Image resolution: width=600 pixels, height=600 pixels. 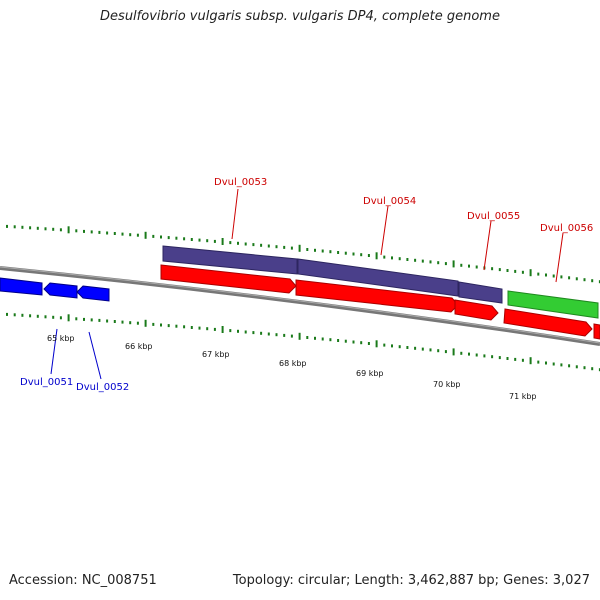 What do you see at coordinates (389, 201) in the screenshot?
I see `gene-label-0054: Dvul_0054` at bounding box center [389, 201].